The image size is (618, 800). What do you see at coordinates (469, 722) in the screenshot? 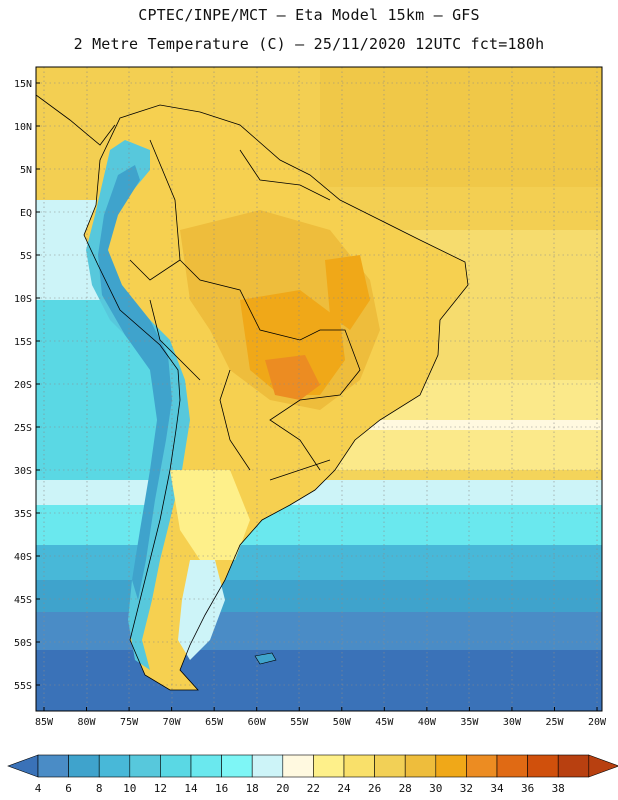
I see `longitude-tick-label: 35W` at bounding box center [469, 722].